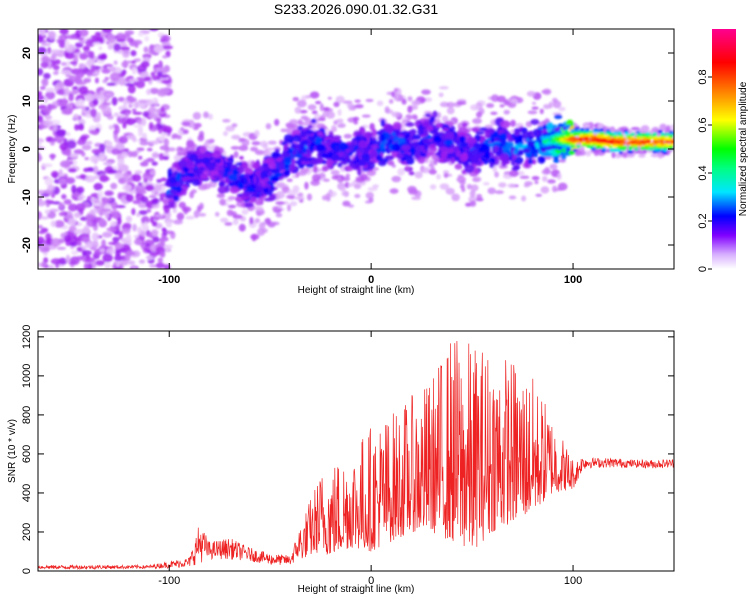 This screenshot has height=600, width=750. I want to click on spectrogram-ytick-label: 10, so click(27, 101).